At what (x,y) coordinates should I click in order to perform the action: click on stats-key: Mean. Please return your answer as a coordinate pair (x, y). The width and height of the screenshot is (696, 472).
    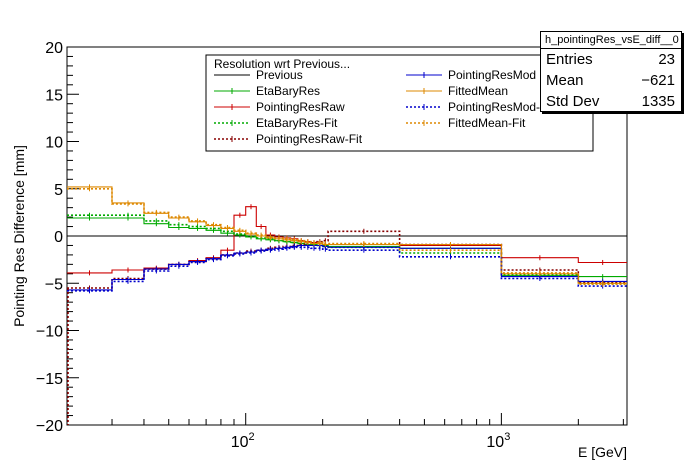
    Looking at the image, I should click on (565, 80).